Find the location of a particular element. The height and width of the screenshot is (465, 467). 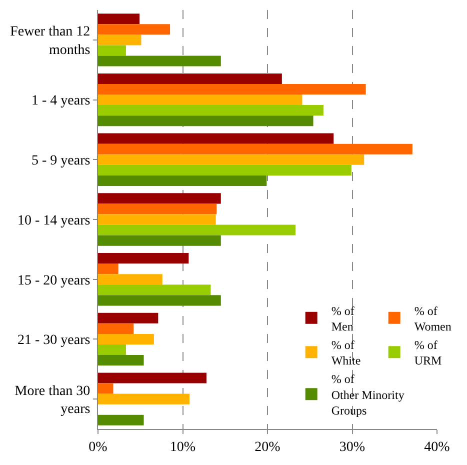

y-tick-label: Fewer than 12 months is located at coordinates (50, 41).